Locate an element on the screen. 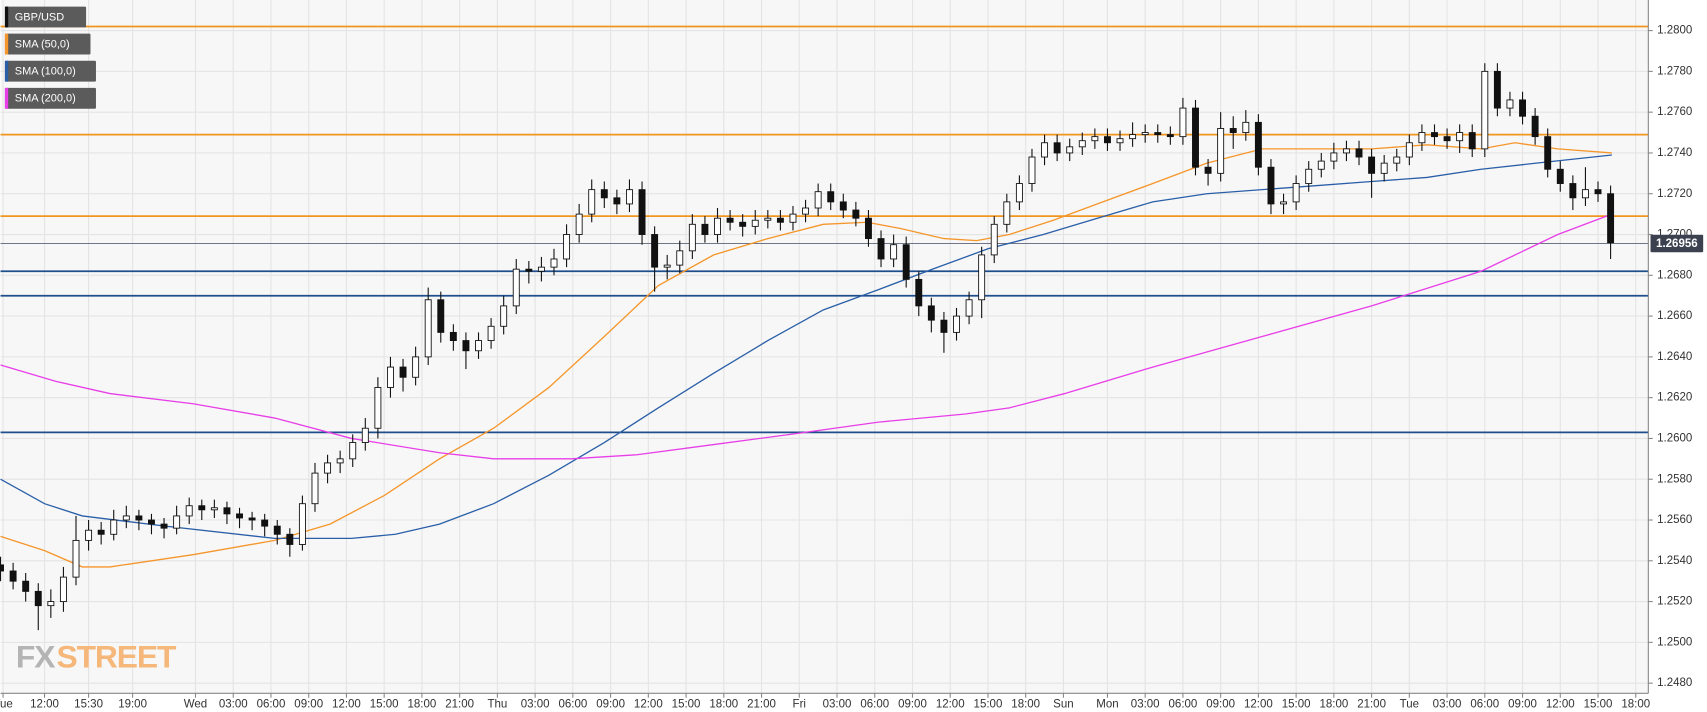 Image resolution: width=1707 pixels, height=712 pixels. x-tick-label: 09:00 is located at coordinates (610, 704).